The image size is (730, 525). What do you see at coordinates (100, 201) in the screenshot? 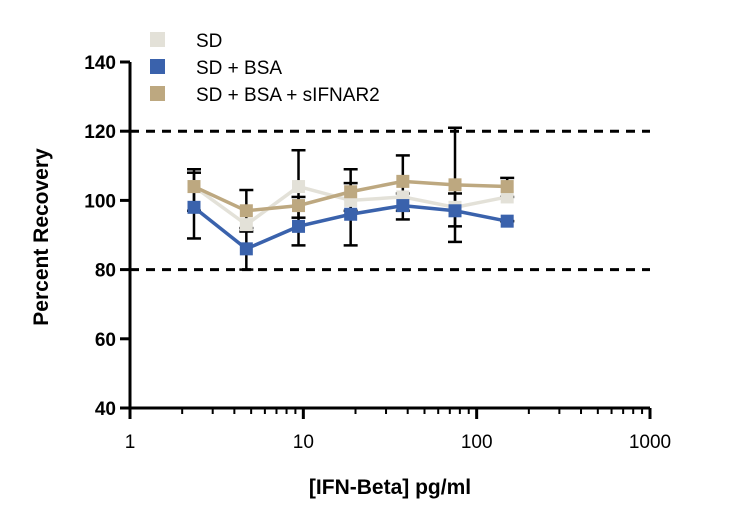
I see `y-tick-label: 100` at bounding box center [100, 201].